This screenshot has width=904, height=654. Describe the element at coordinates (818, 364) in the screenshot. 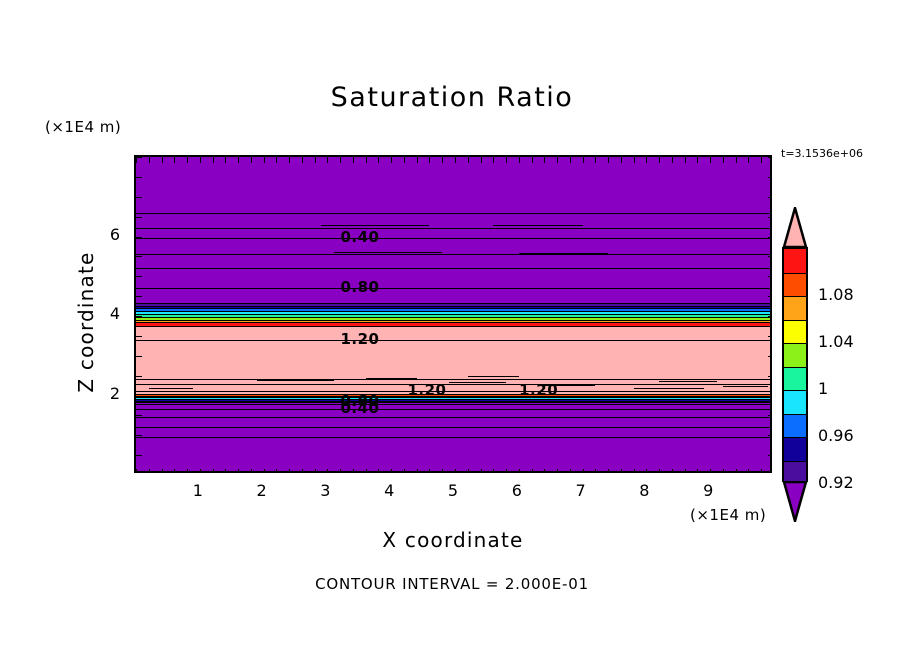

I see `colorbar: 1.08 1.04 1 0.96 0.92` at that location.